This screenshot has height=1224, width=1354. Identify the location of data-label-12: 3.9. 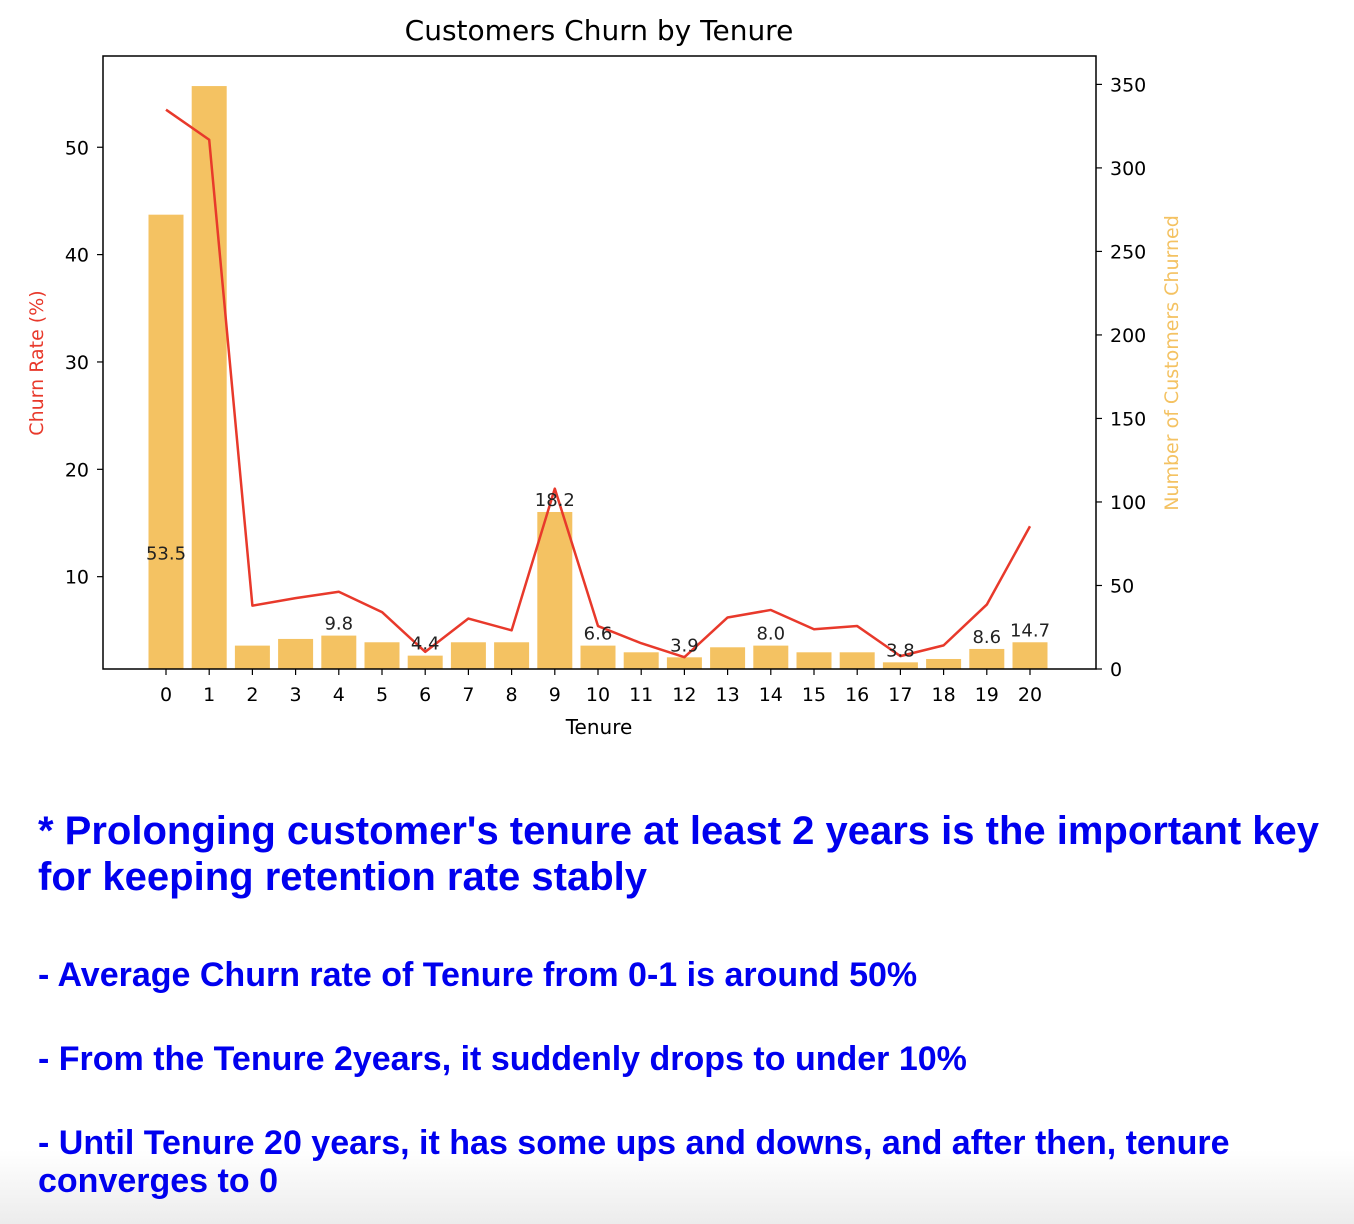
(684, 645).